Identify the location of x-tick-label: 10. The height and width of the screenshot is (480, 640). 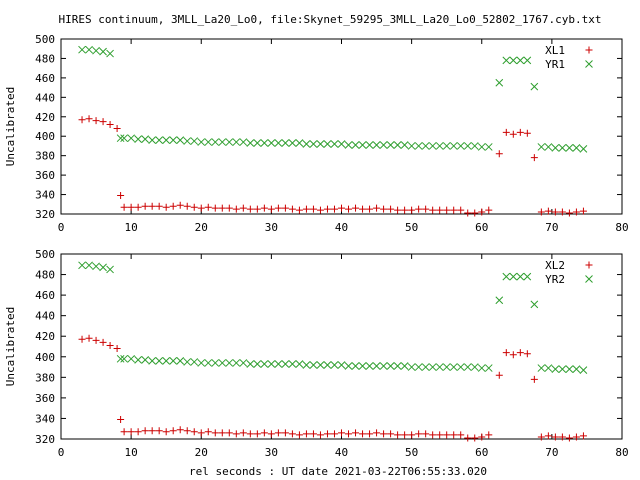
(131, 452).